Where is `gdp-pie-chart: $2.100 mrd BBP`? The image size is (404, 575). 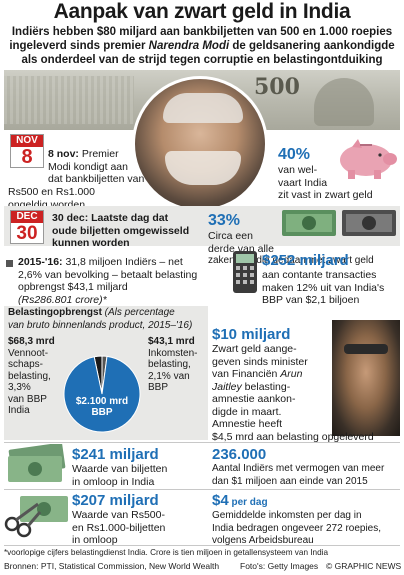 gdp-pie-chart: $2.100 mrd BBP is located at coordinates (102, 394).